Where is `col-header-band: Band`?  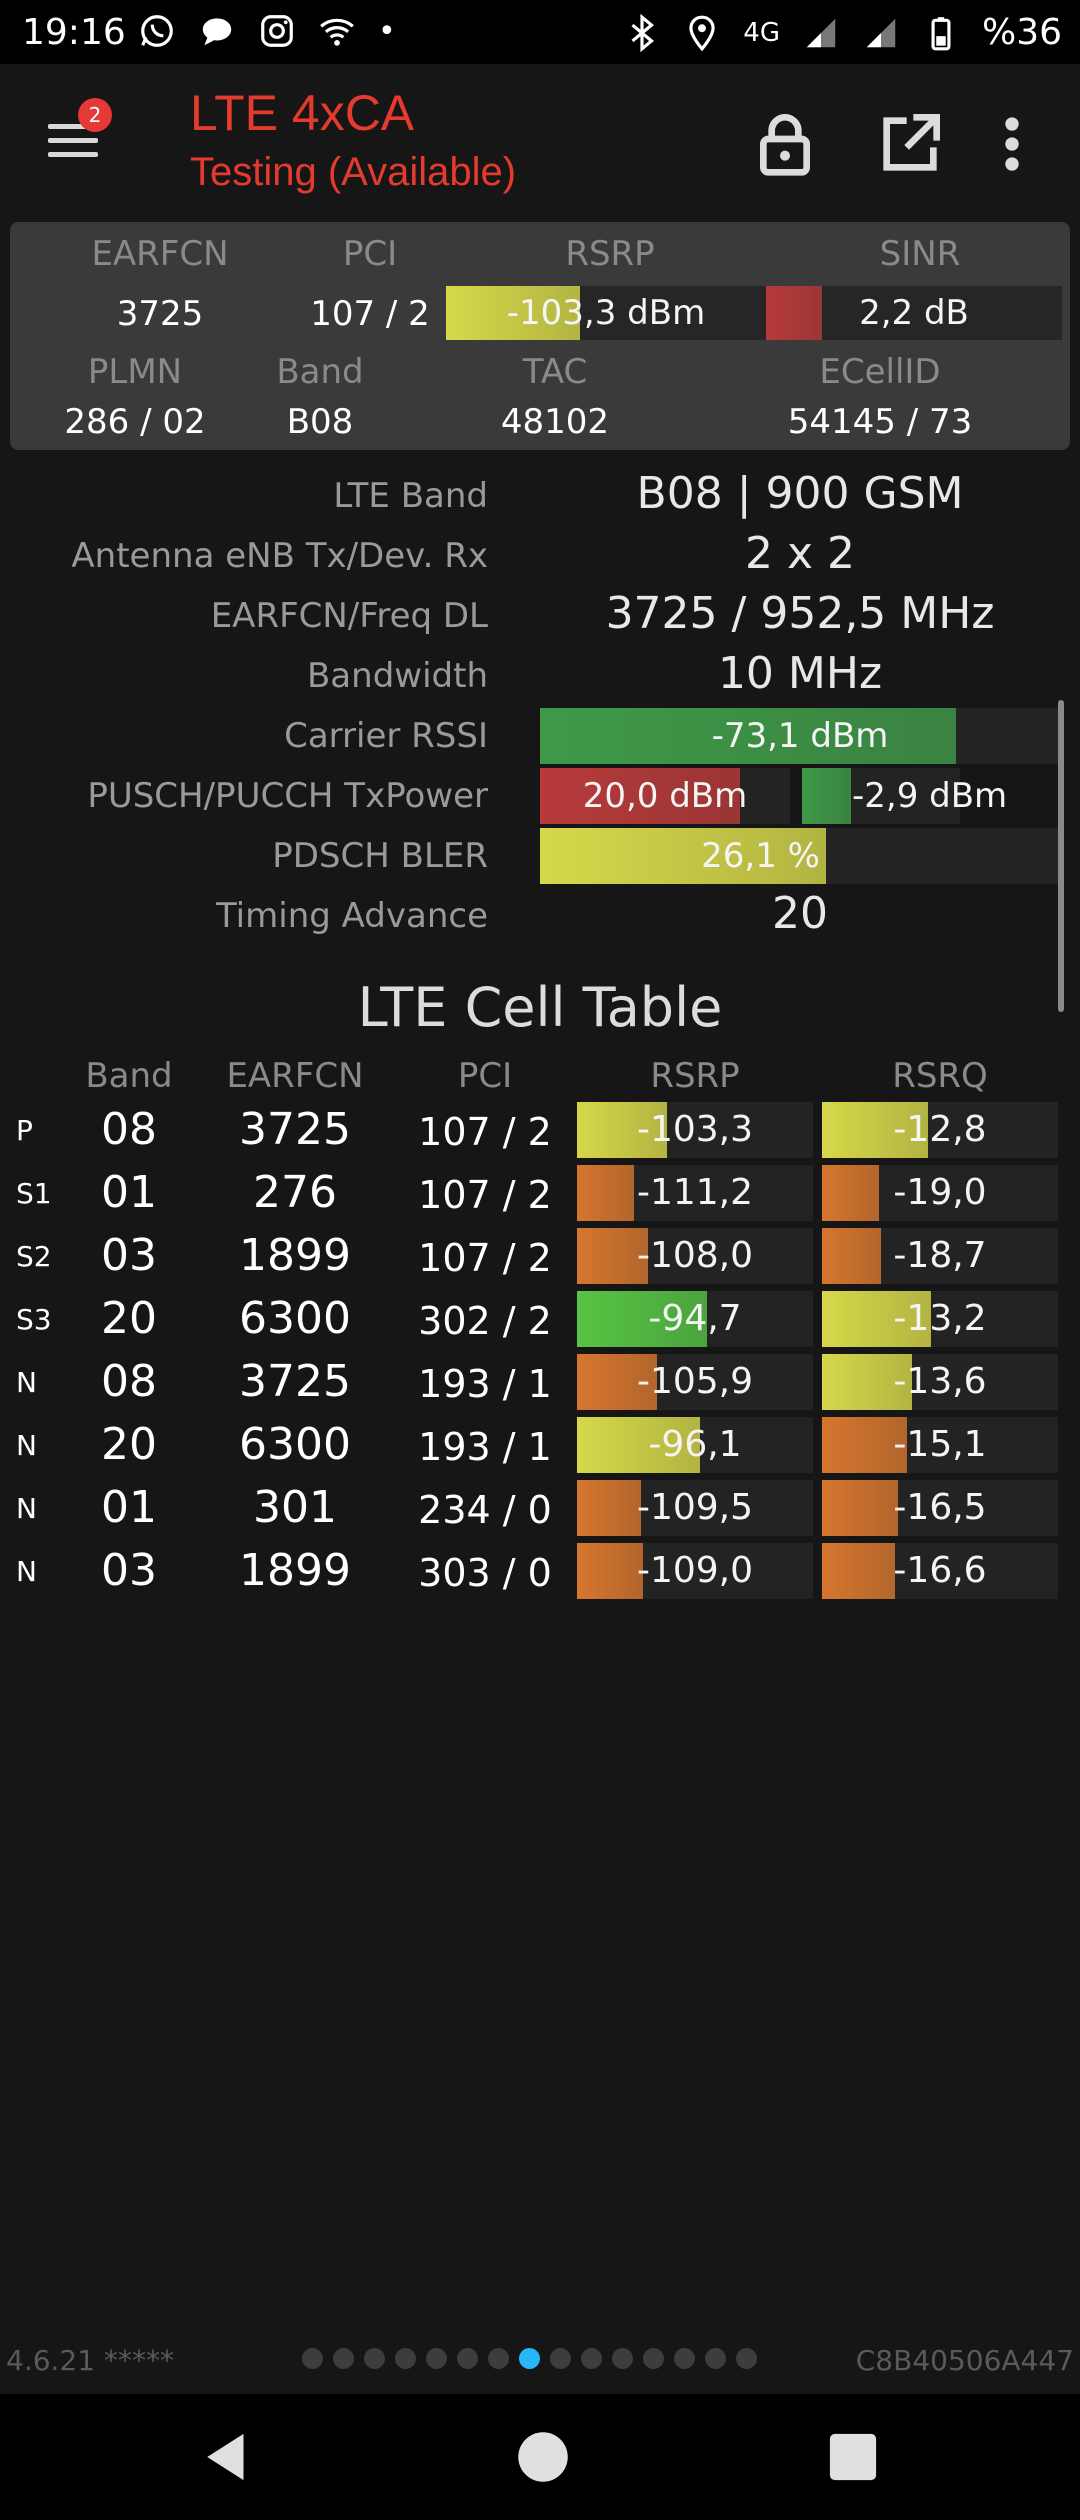 col-header-band: Band is located at coordinates (129, 1076).